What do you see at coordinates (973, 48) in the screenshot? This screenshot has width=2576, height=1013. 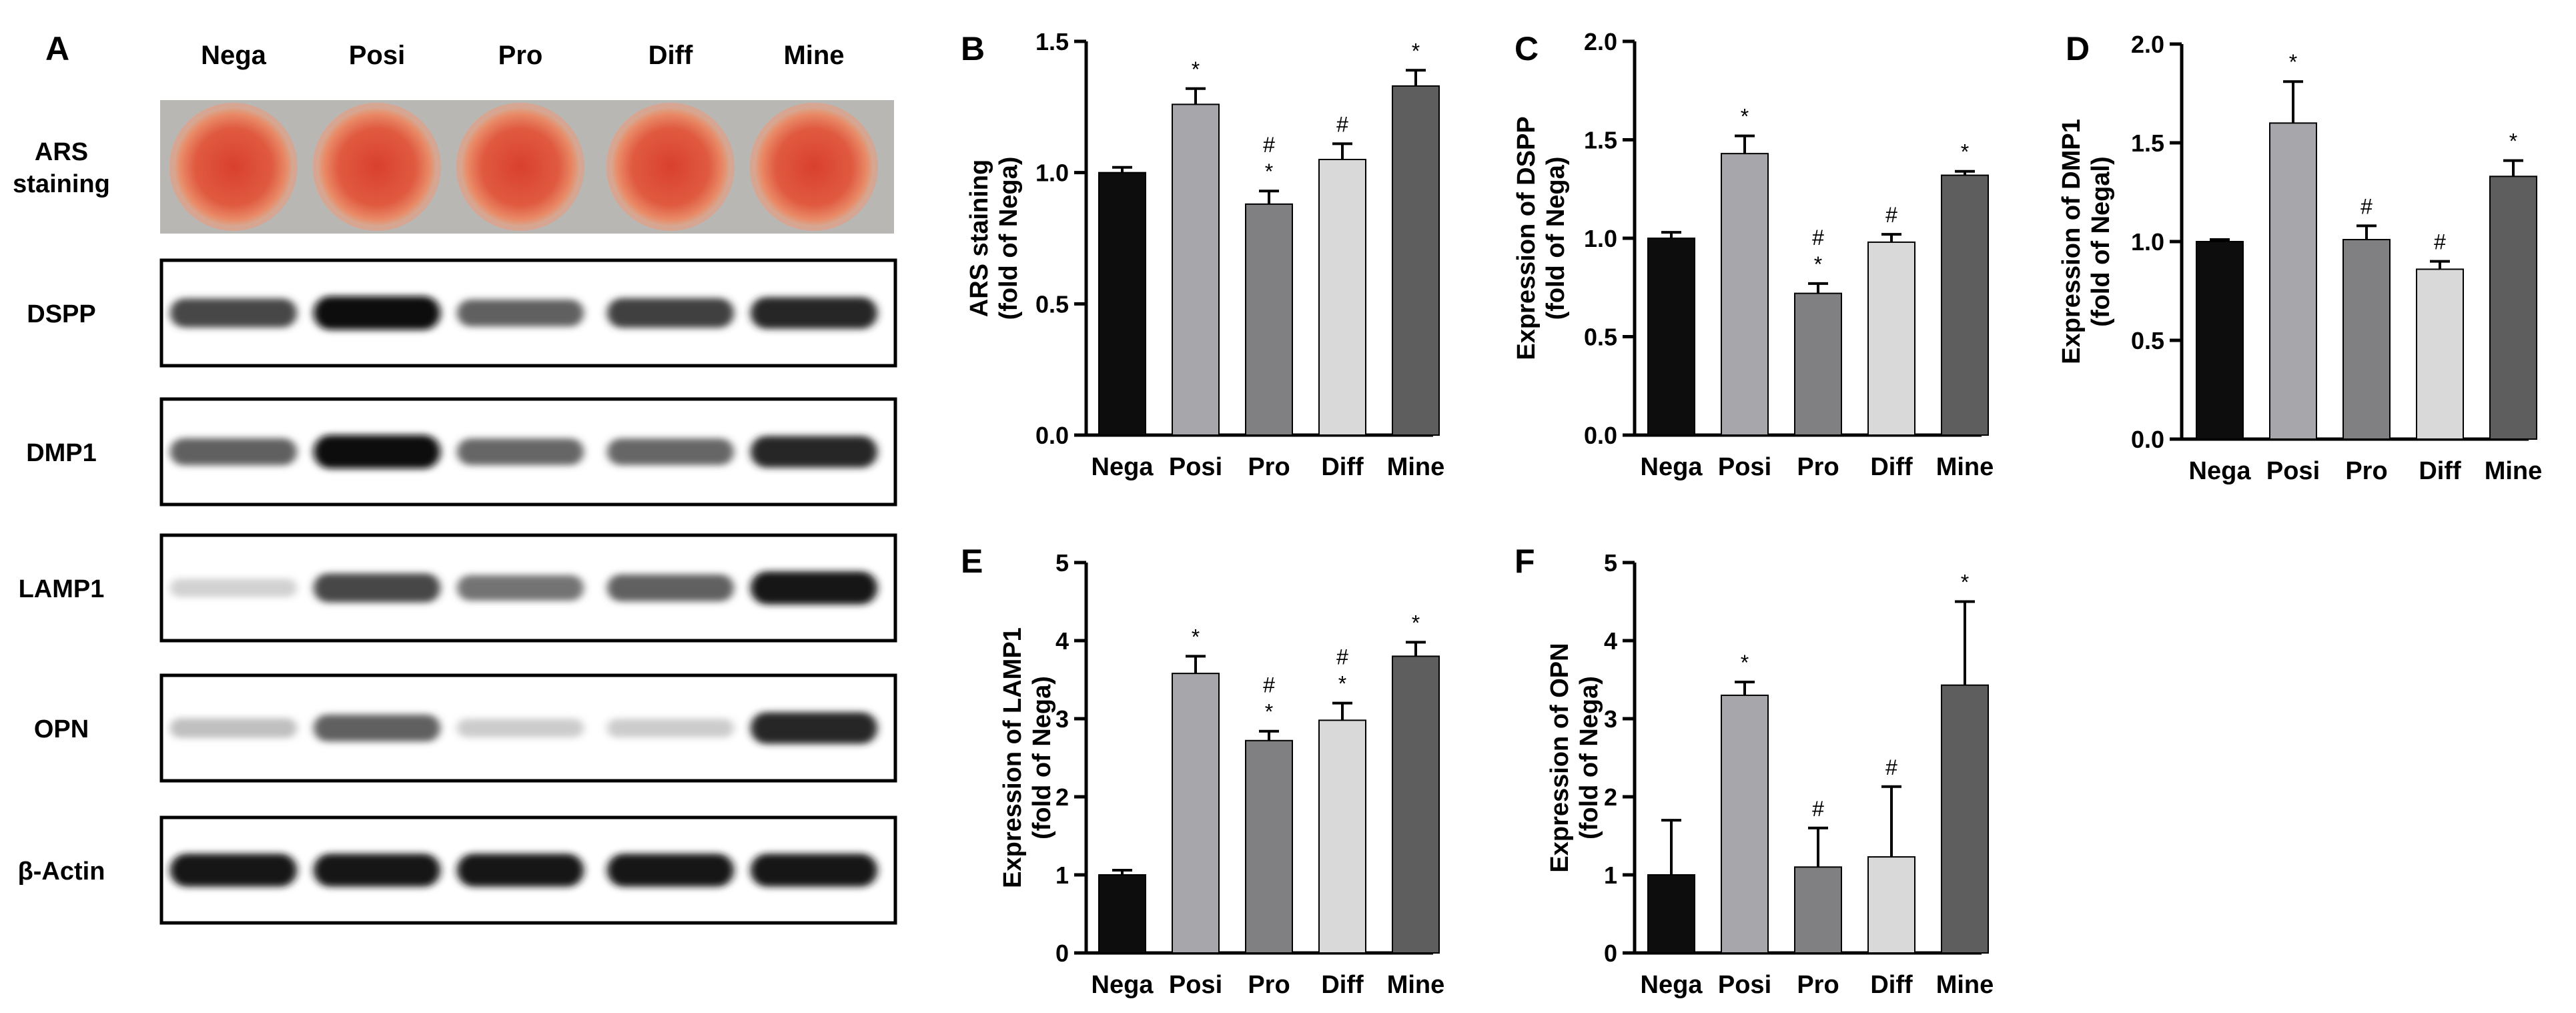 I see `panel-label: B` at bounding box center [973, 48].